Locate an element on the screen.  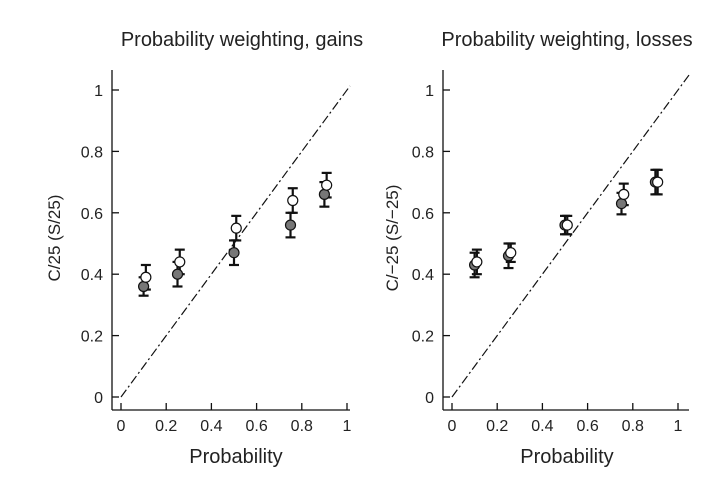
gains-y-tick-label: 0 is located at coordinates (98, 398).